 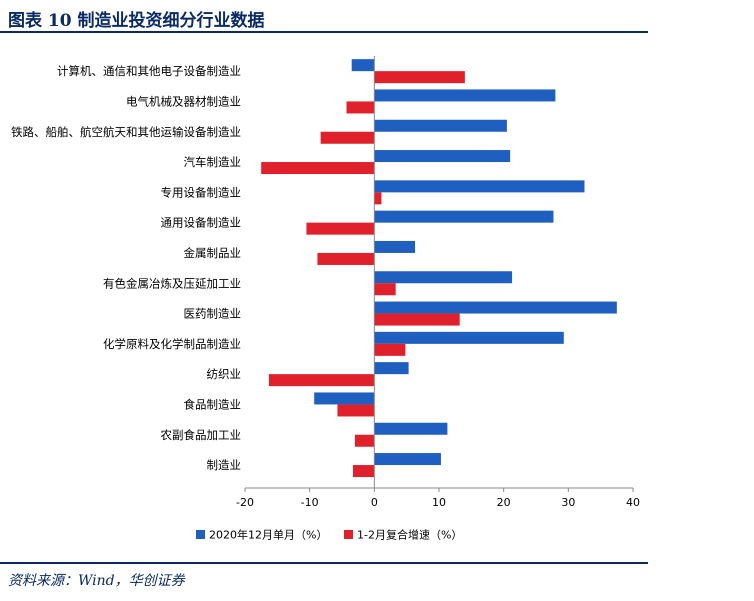 I want to click on legend-label: 2020年12月单月（%）, so click(x=268, y=535).